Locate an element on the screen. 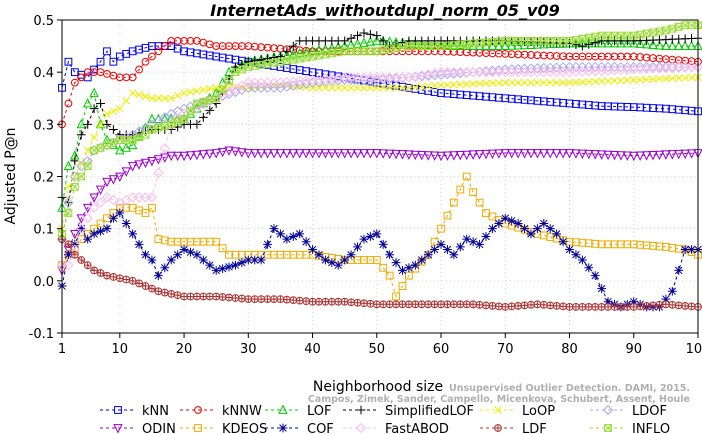 This screenshot has width=702, height=434. x-tick-label: 80 is located at coordinates (569, 349).